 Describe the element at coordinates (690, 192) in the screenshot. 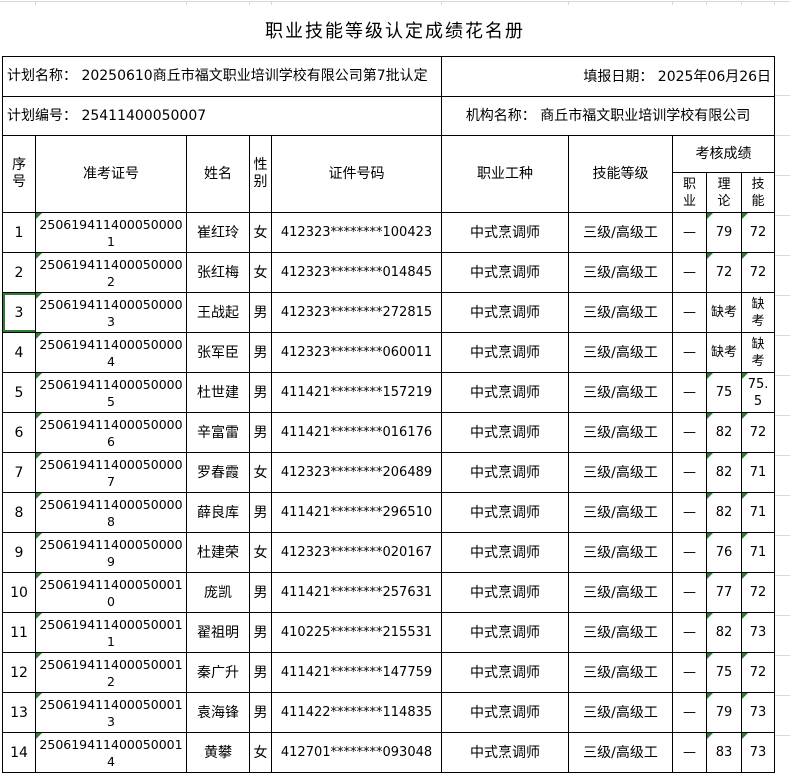

I see `header-score-occupation: 职业` at that location.